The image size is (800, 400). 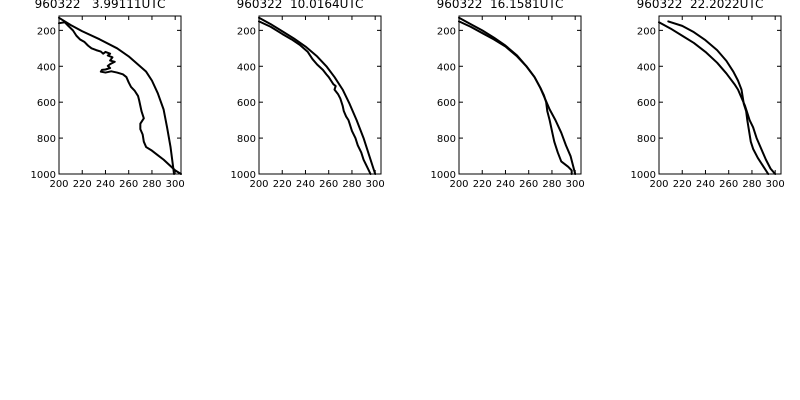 What do you see at coordinates (100, 5) in the screenshot?
I see `chart-title: 960322 3.99111UTC` at bounding box center [100, 5].